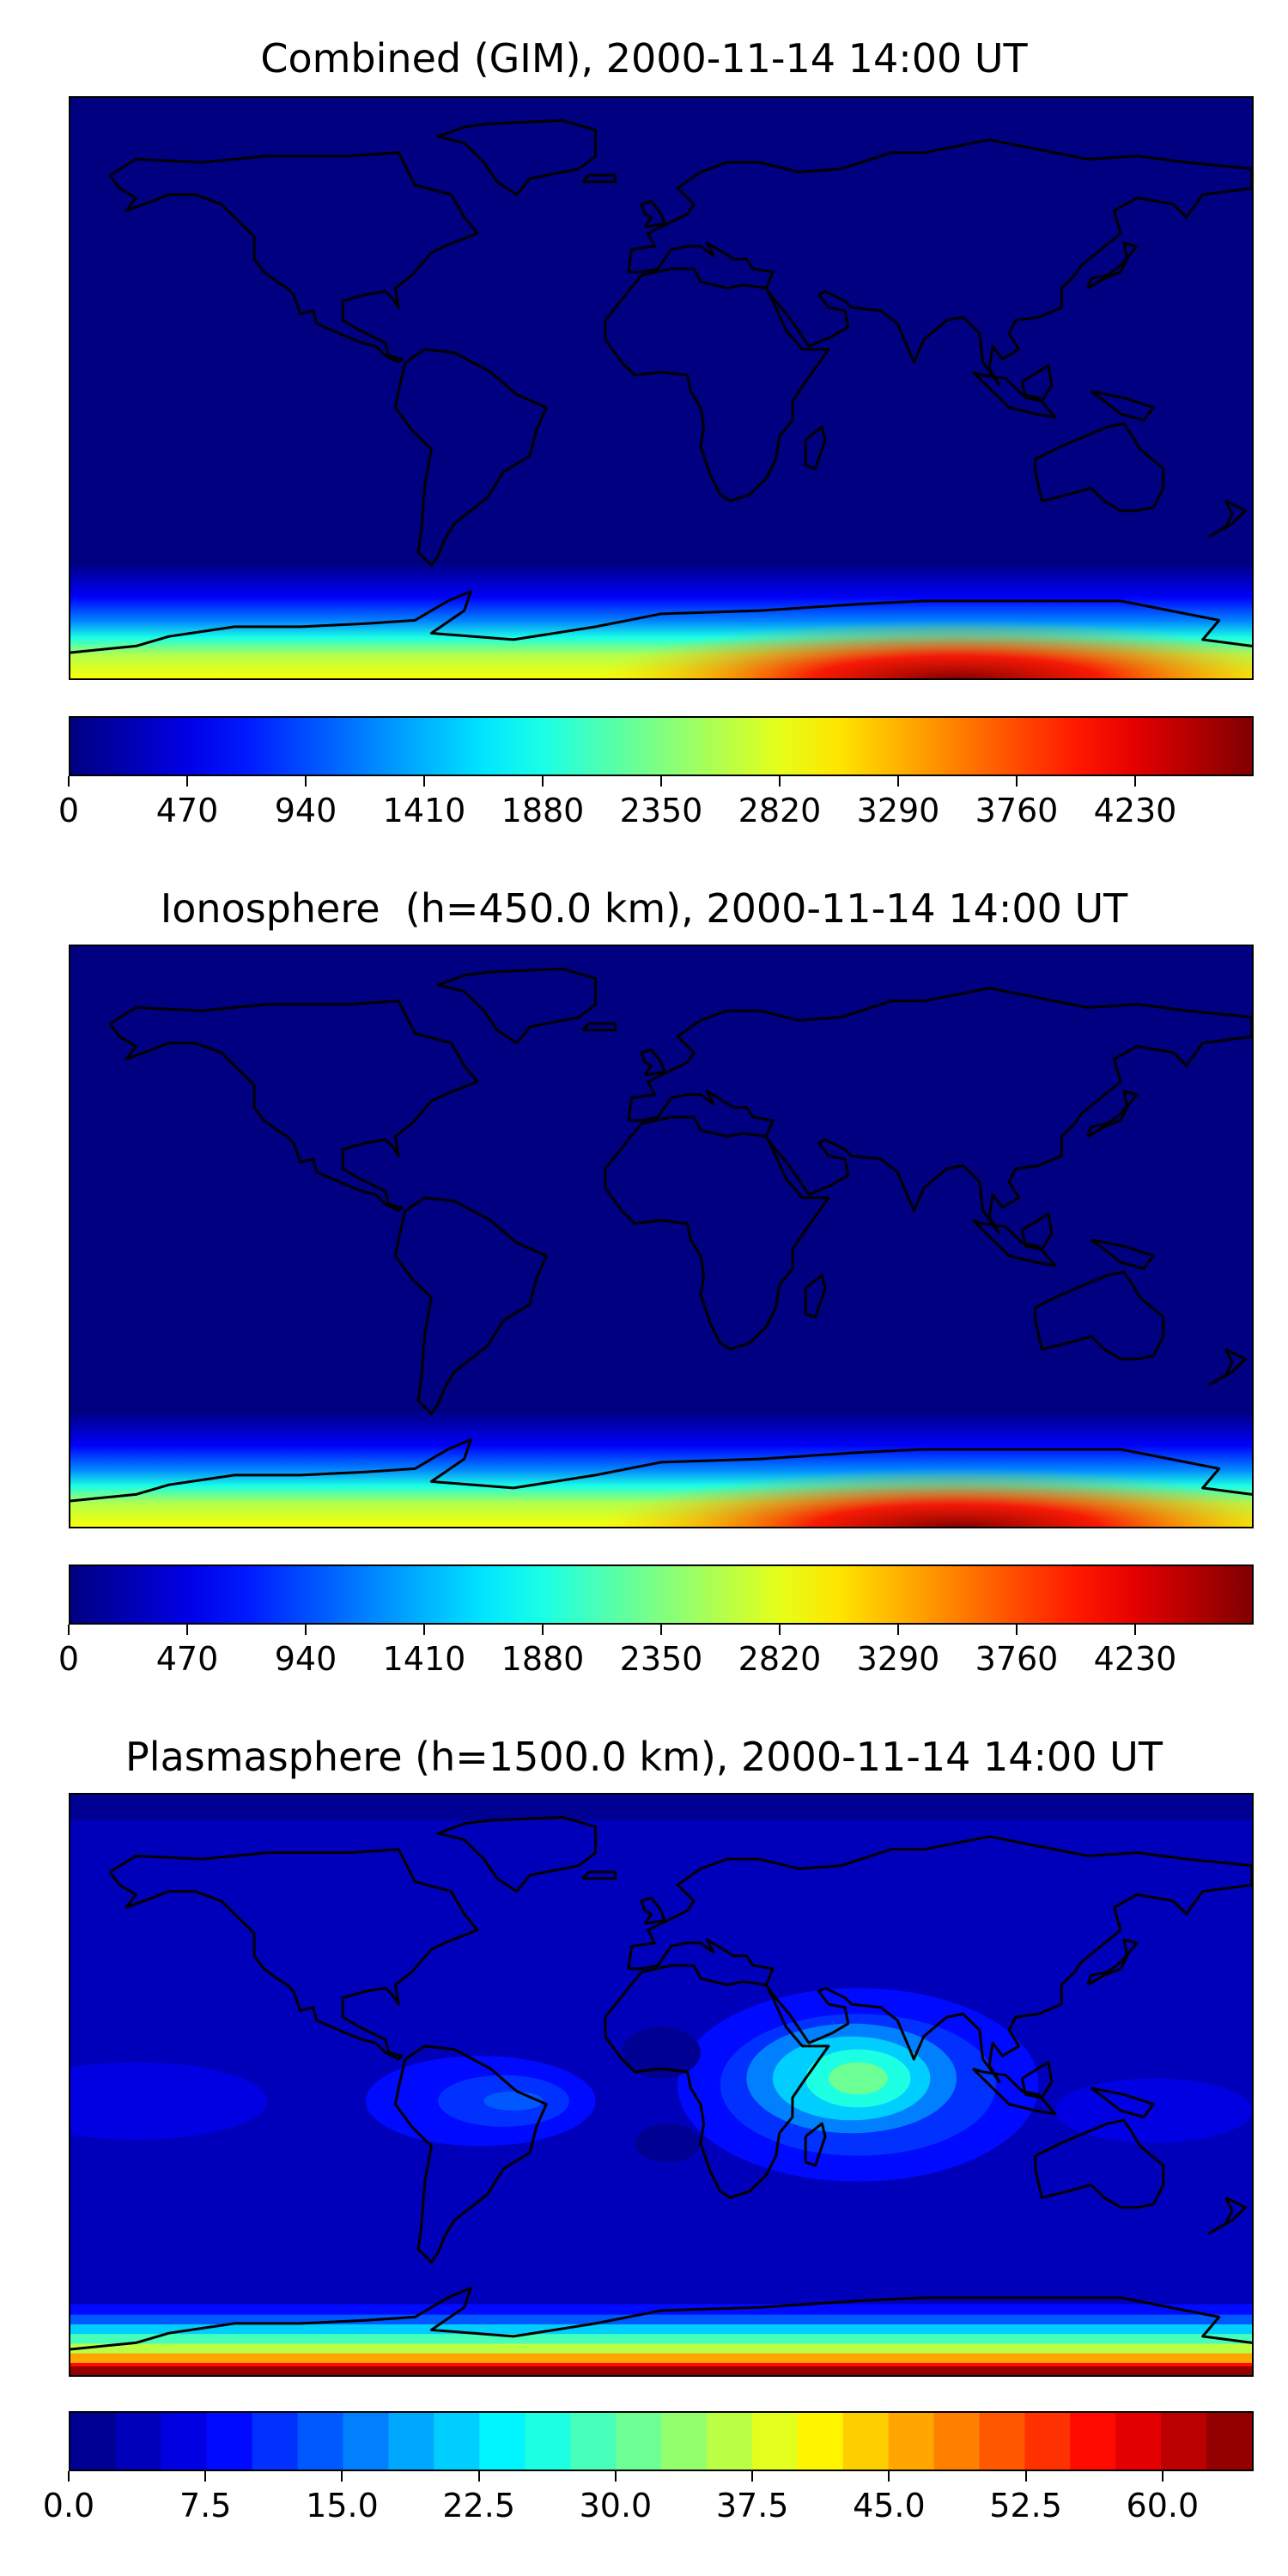 This screenshot has width=1288, height=2576. I want to click on colorbar-tick-label: 470, so click(187, 810).